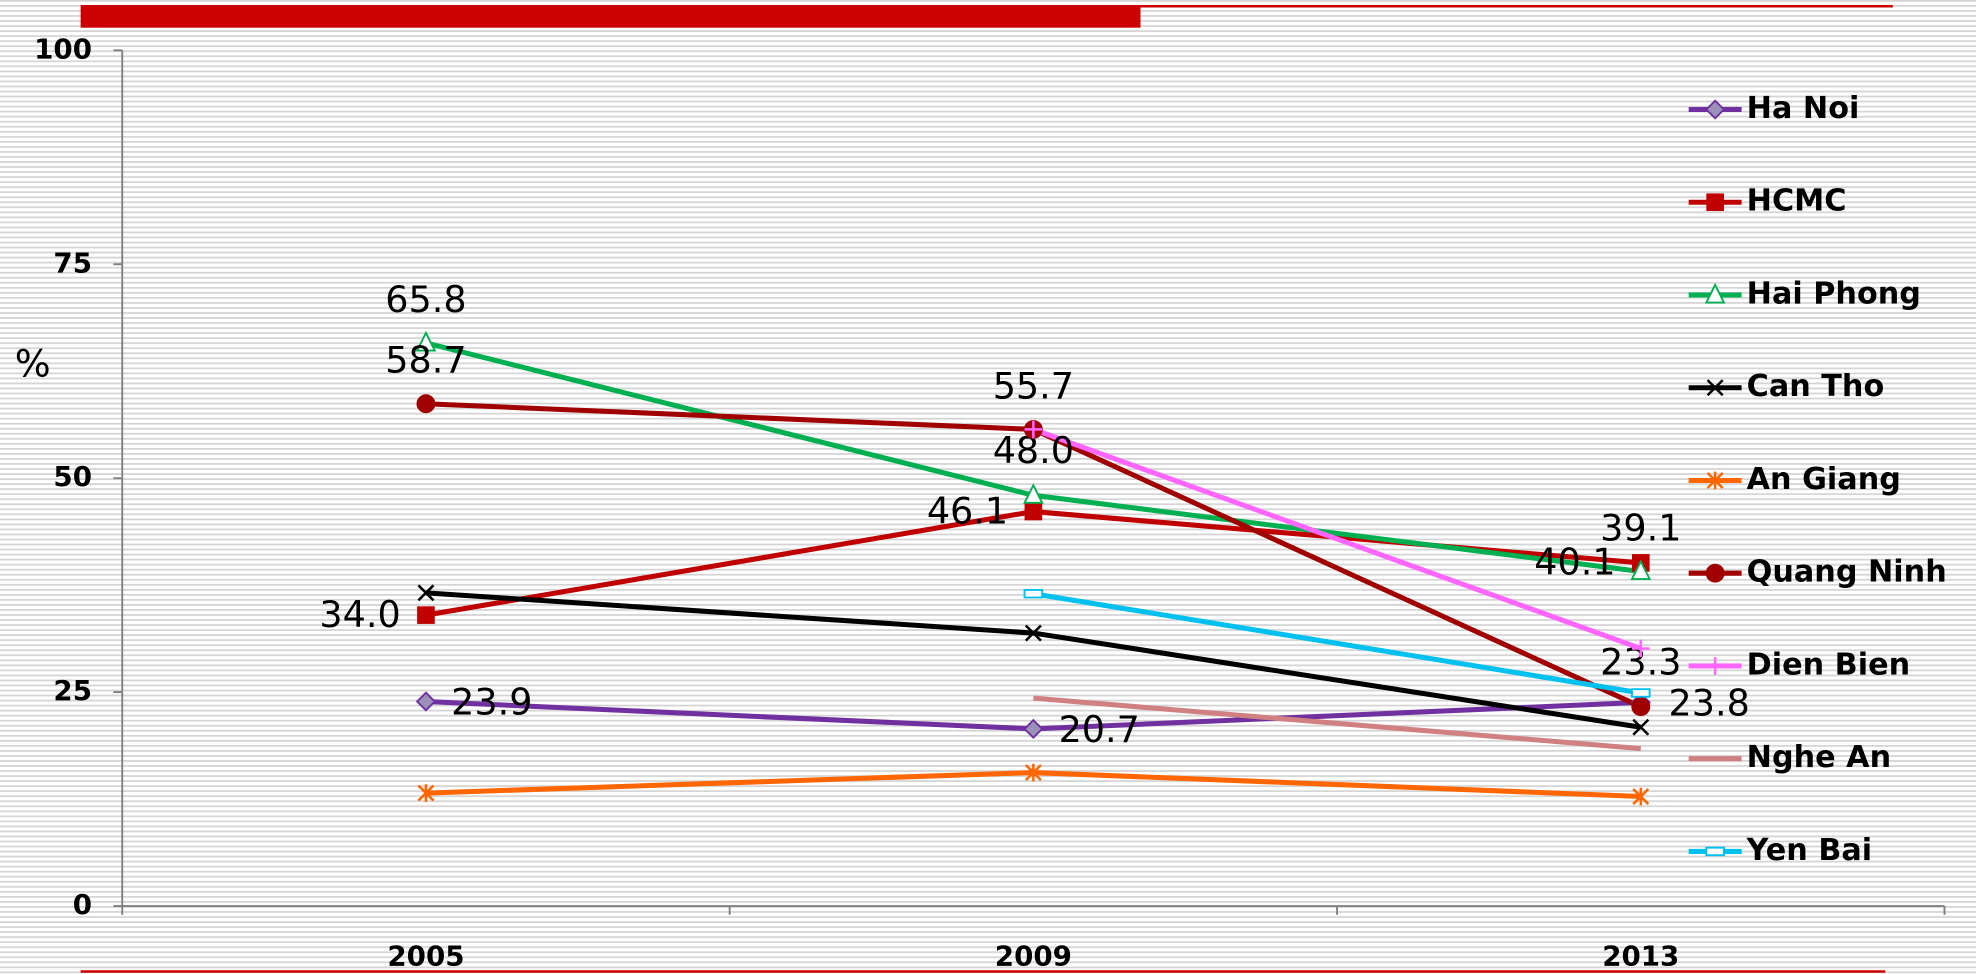 The height and width of the screenshot is (974, 1976). What do you see at coordinates (359, 614) in the screenshot?
I see `data-label: 34.0` at bounding box center [359, 614].